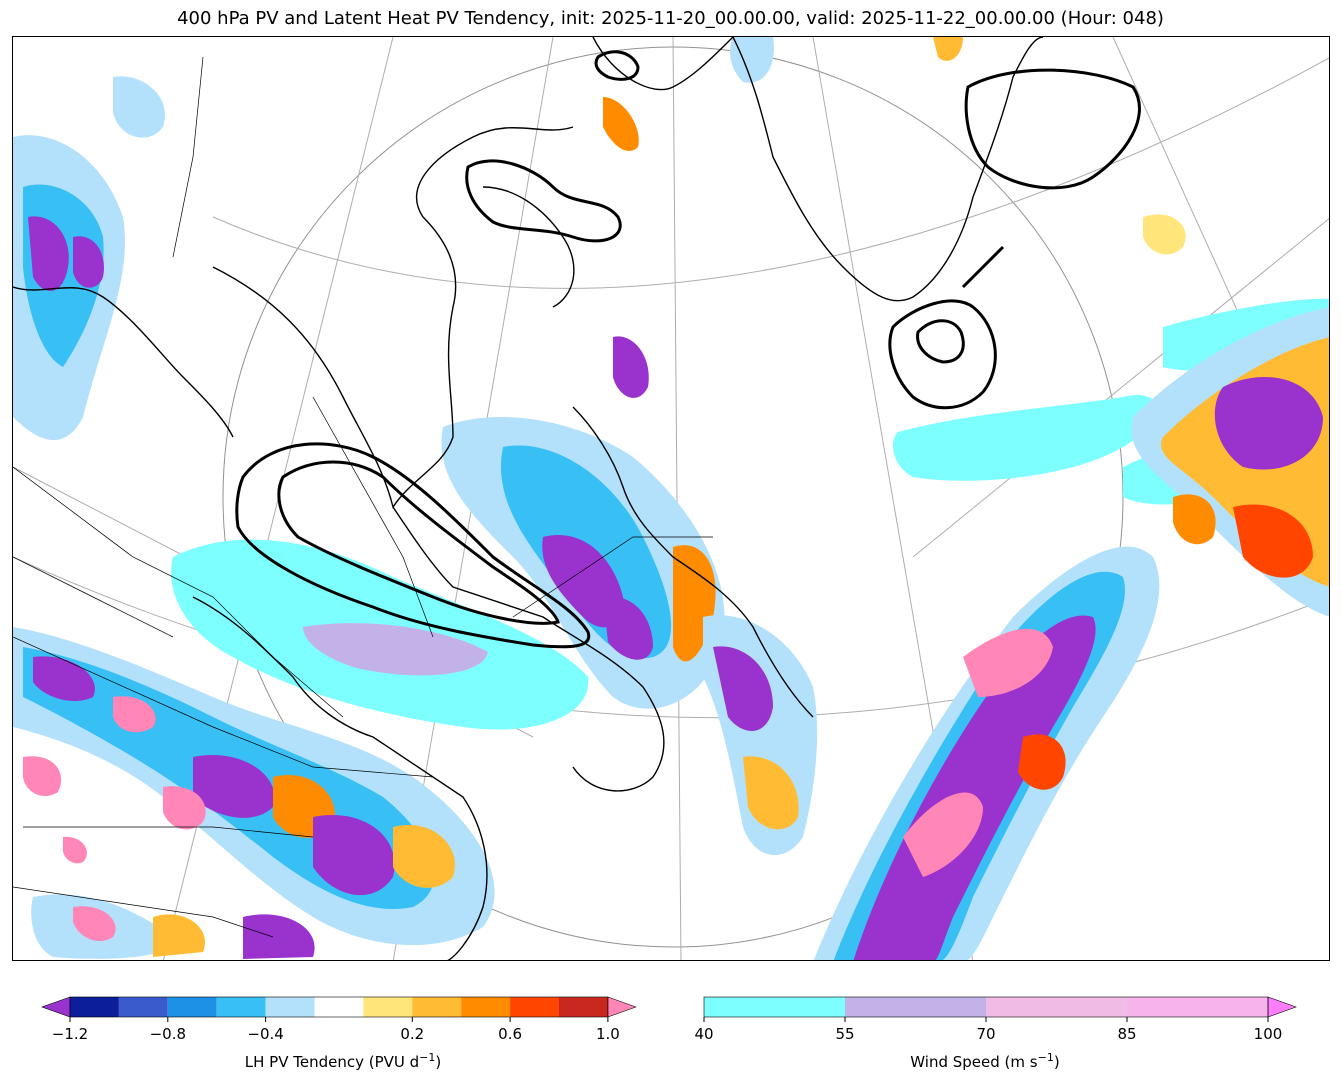  Describe the element at coordinates (418, 542) in the screenshot. I see `pv-contour-inner` at that location.